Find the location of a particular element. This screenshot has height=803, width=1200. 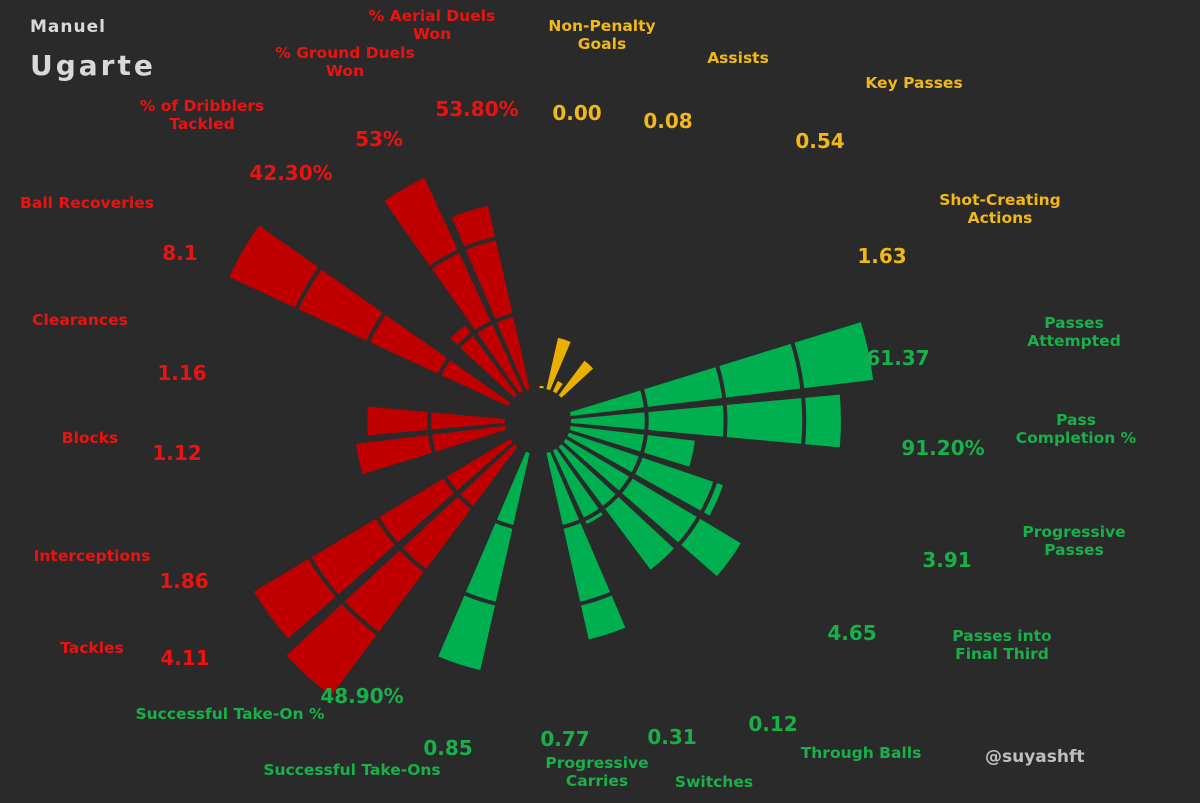

metric-value-ball-recoveries: 8.1 is located at coordinates (180, 253).